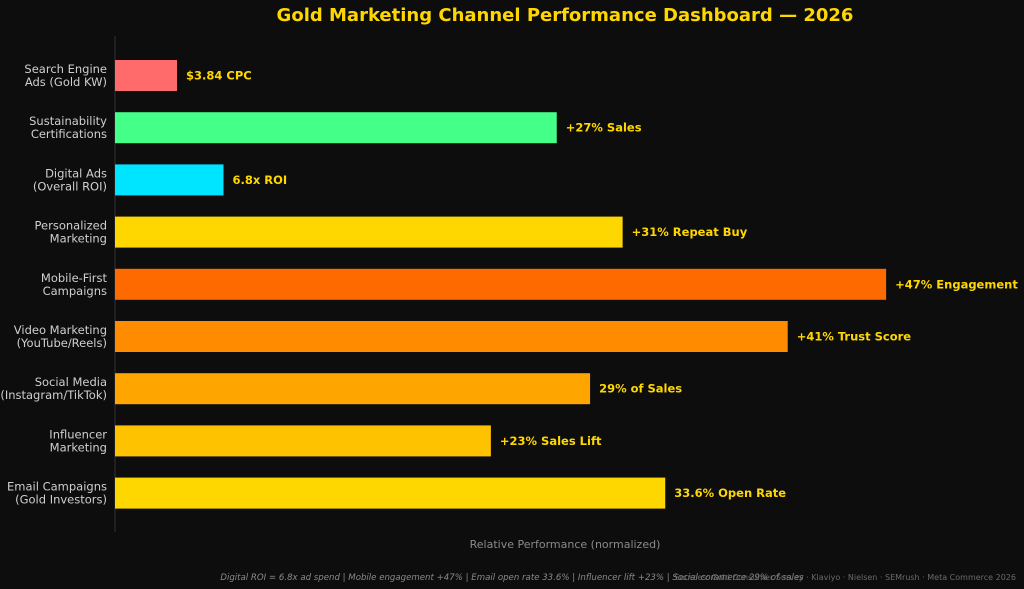 The height and width of the screenshot is (589, 1024). What do you see at coordinates (71, 232) in the screenshot?
I see `category-label-3: Personalized Marketing` at bounding box center [71, 232].